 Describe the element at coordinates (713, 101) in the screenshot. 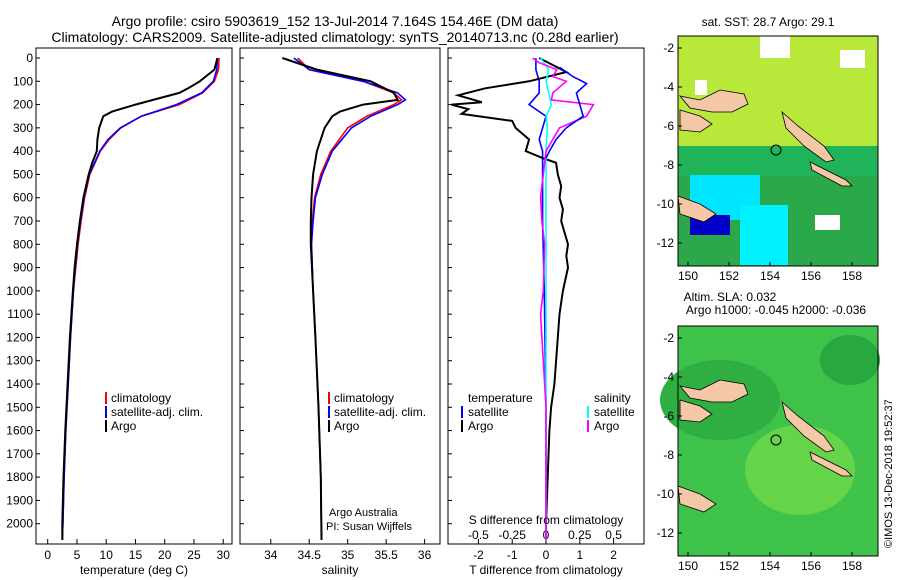

I see `sst-land-new-guinea` at that location.